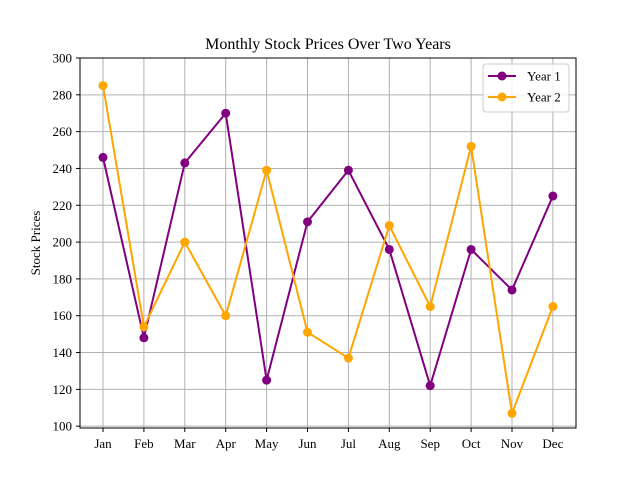  Describe the element at coordinates (226, 443) in the screenshot. I see `x-tick-label: Apr` at that location.